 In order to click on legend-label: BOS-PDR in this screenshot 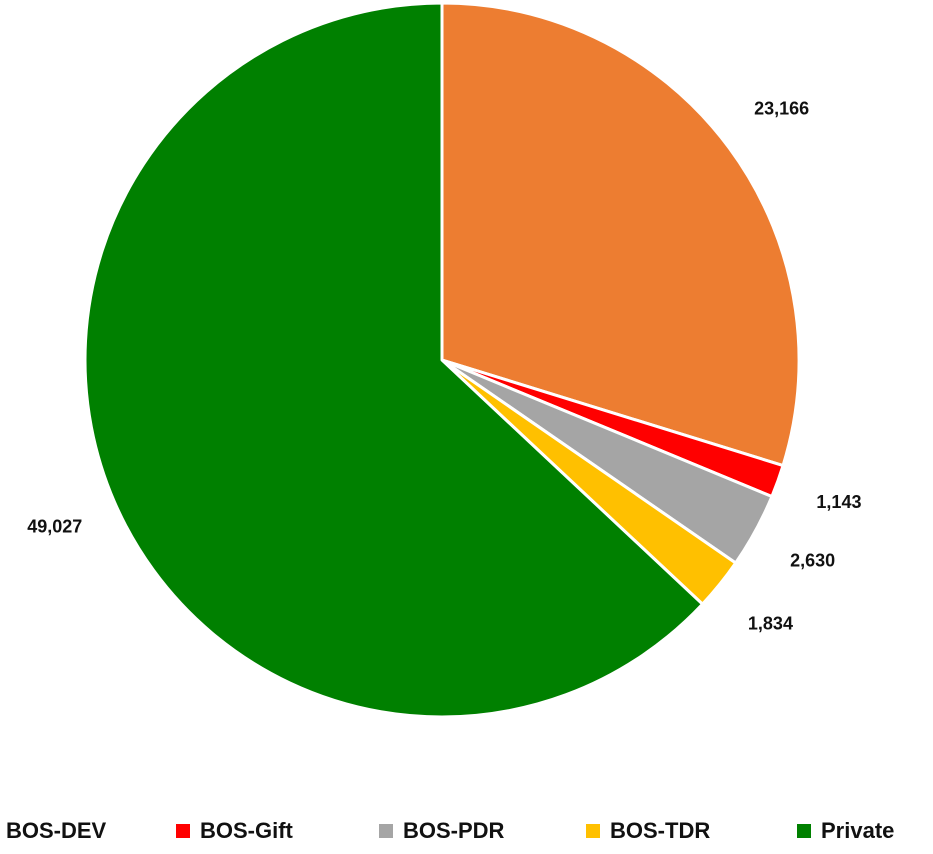, I will do `click(454, 830)`.